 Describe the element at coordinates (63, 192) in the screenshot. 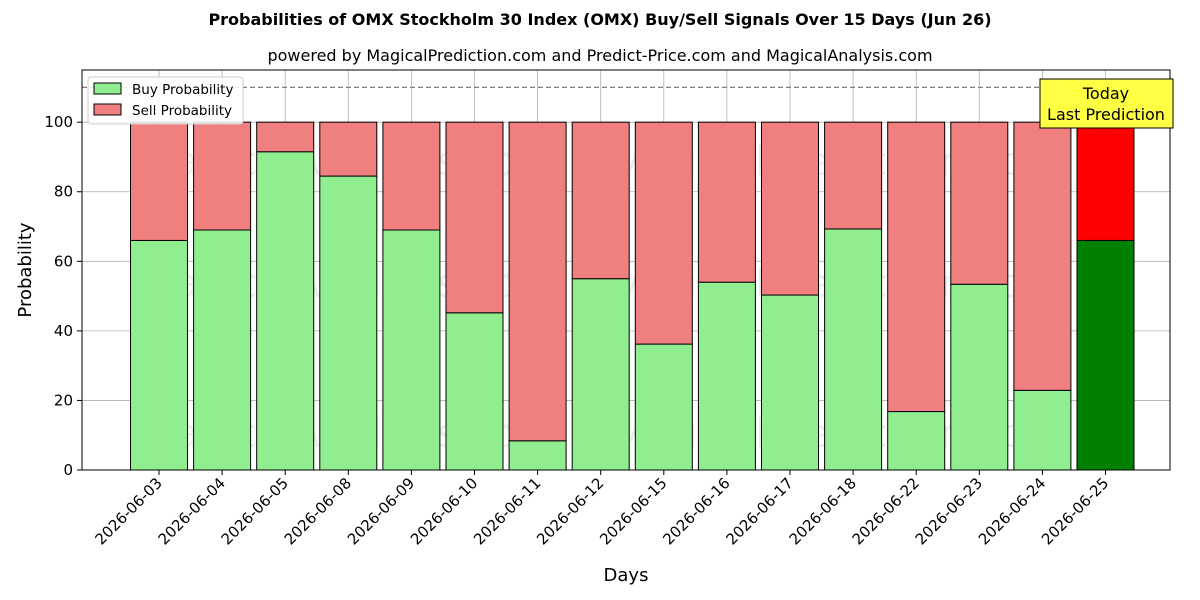

I see `y-tick-label: 80` at that location.